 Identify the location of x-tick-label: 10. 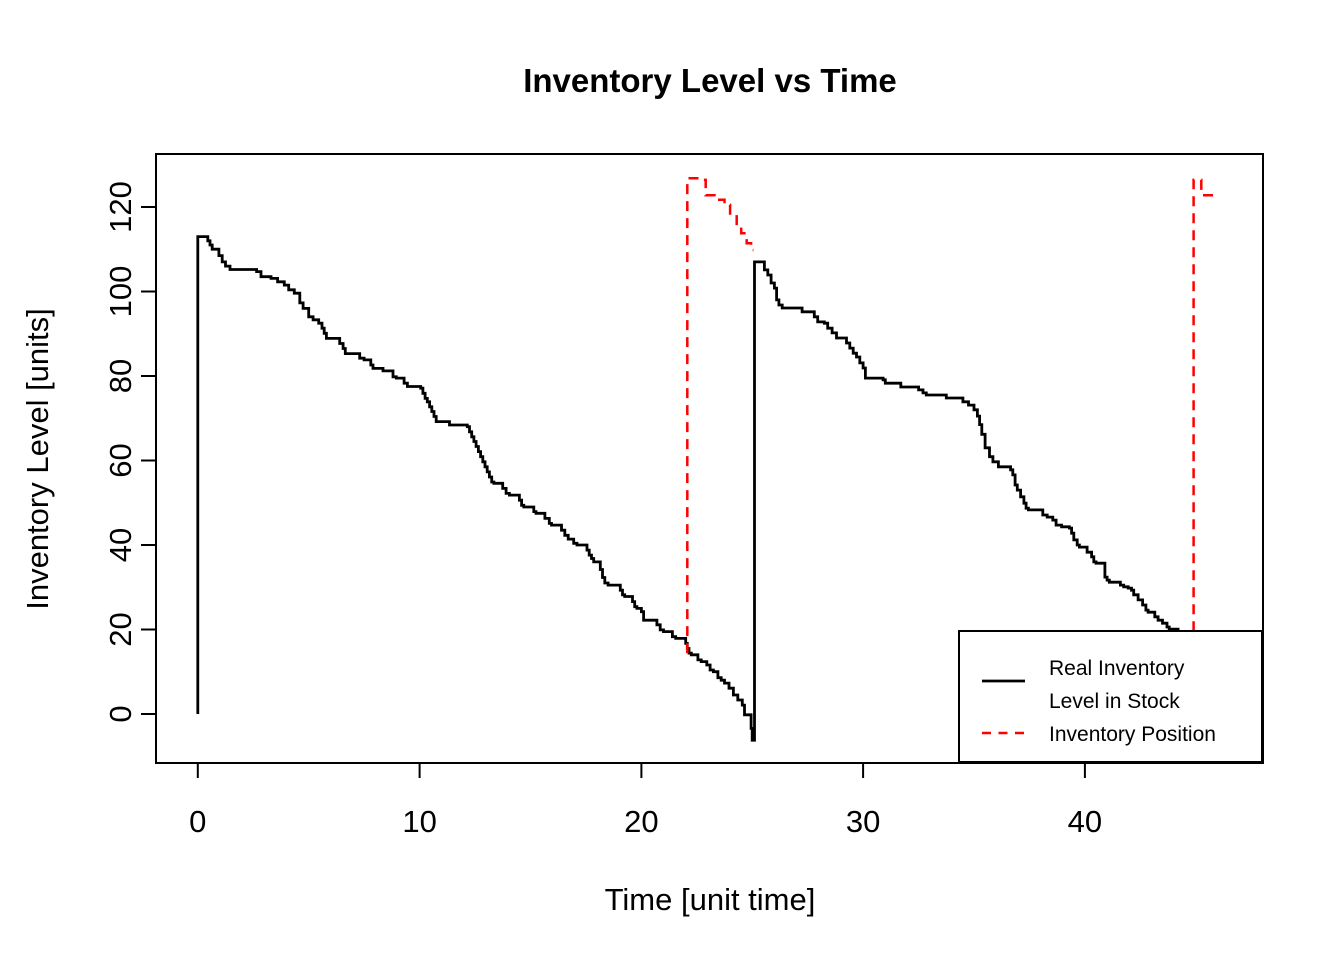
(419, 821).